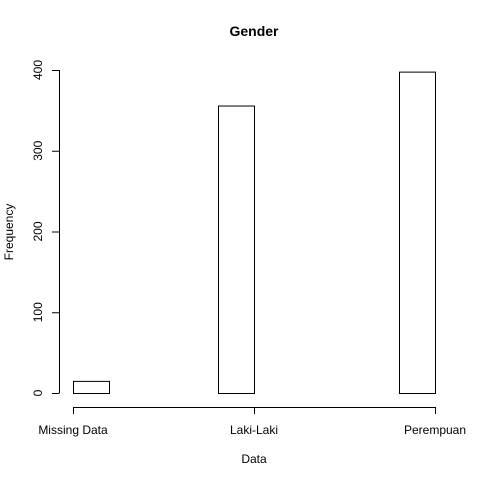 This screenshot has width=480, height=485. I want to click on x-tick-label: Missing Data, so click(73, 430).